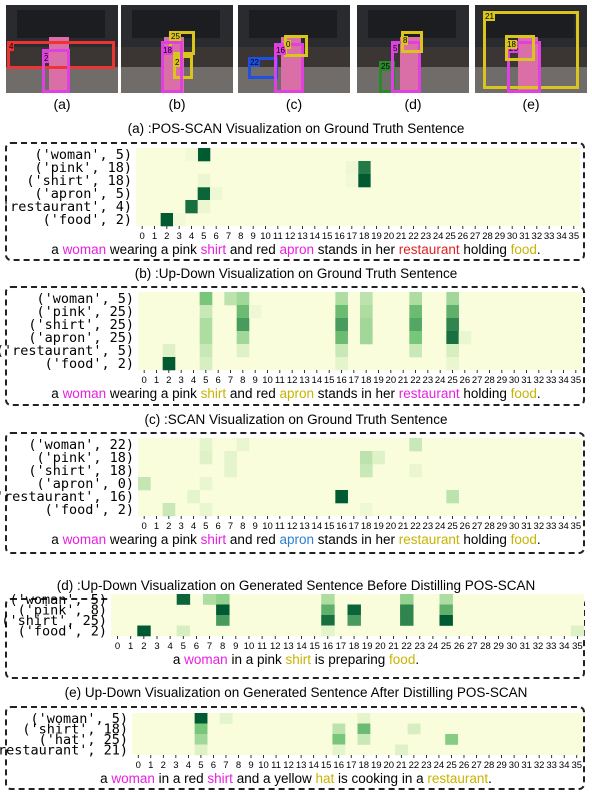 This screenshot has width=592, height=794. I want to click on x-tick-label: 2, so click(168, 526).